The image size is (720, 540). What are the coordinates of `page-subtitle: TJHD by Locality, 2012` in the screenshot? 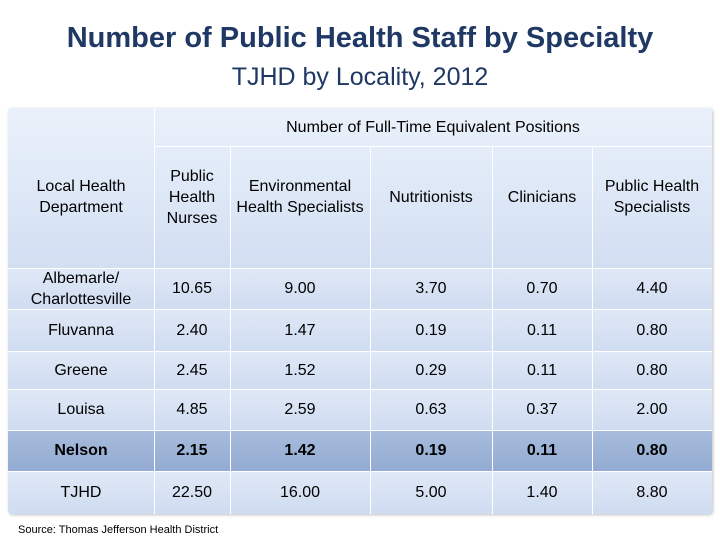 It's located at (360, 77).